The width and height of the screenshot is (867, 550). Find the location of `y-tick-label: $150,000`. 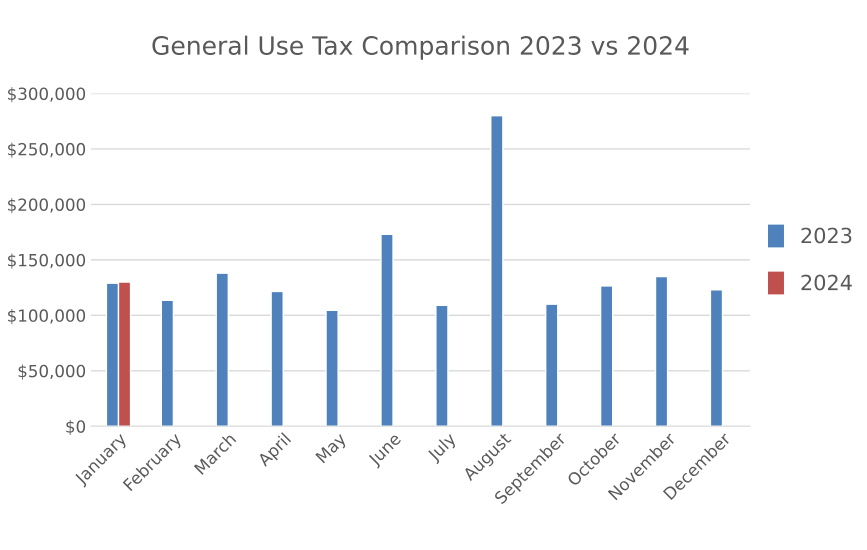

y-tick-label: $150,000 is located at coordinates (47, 261).